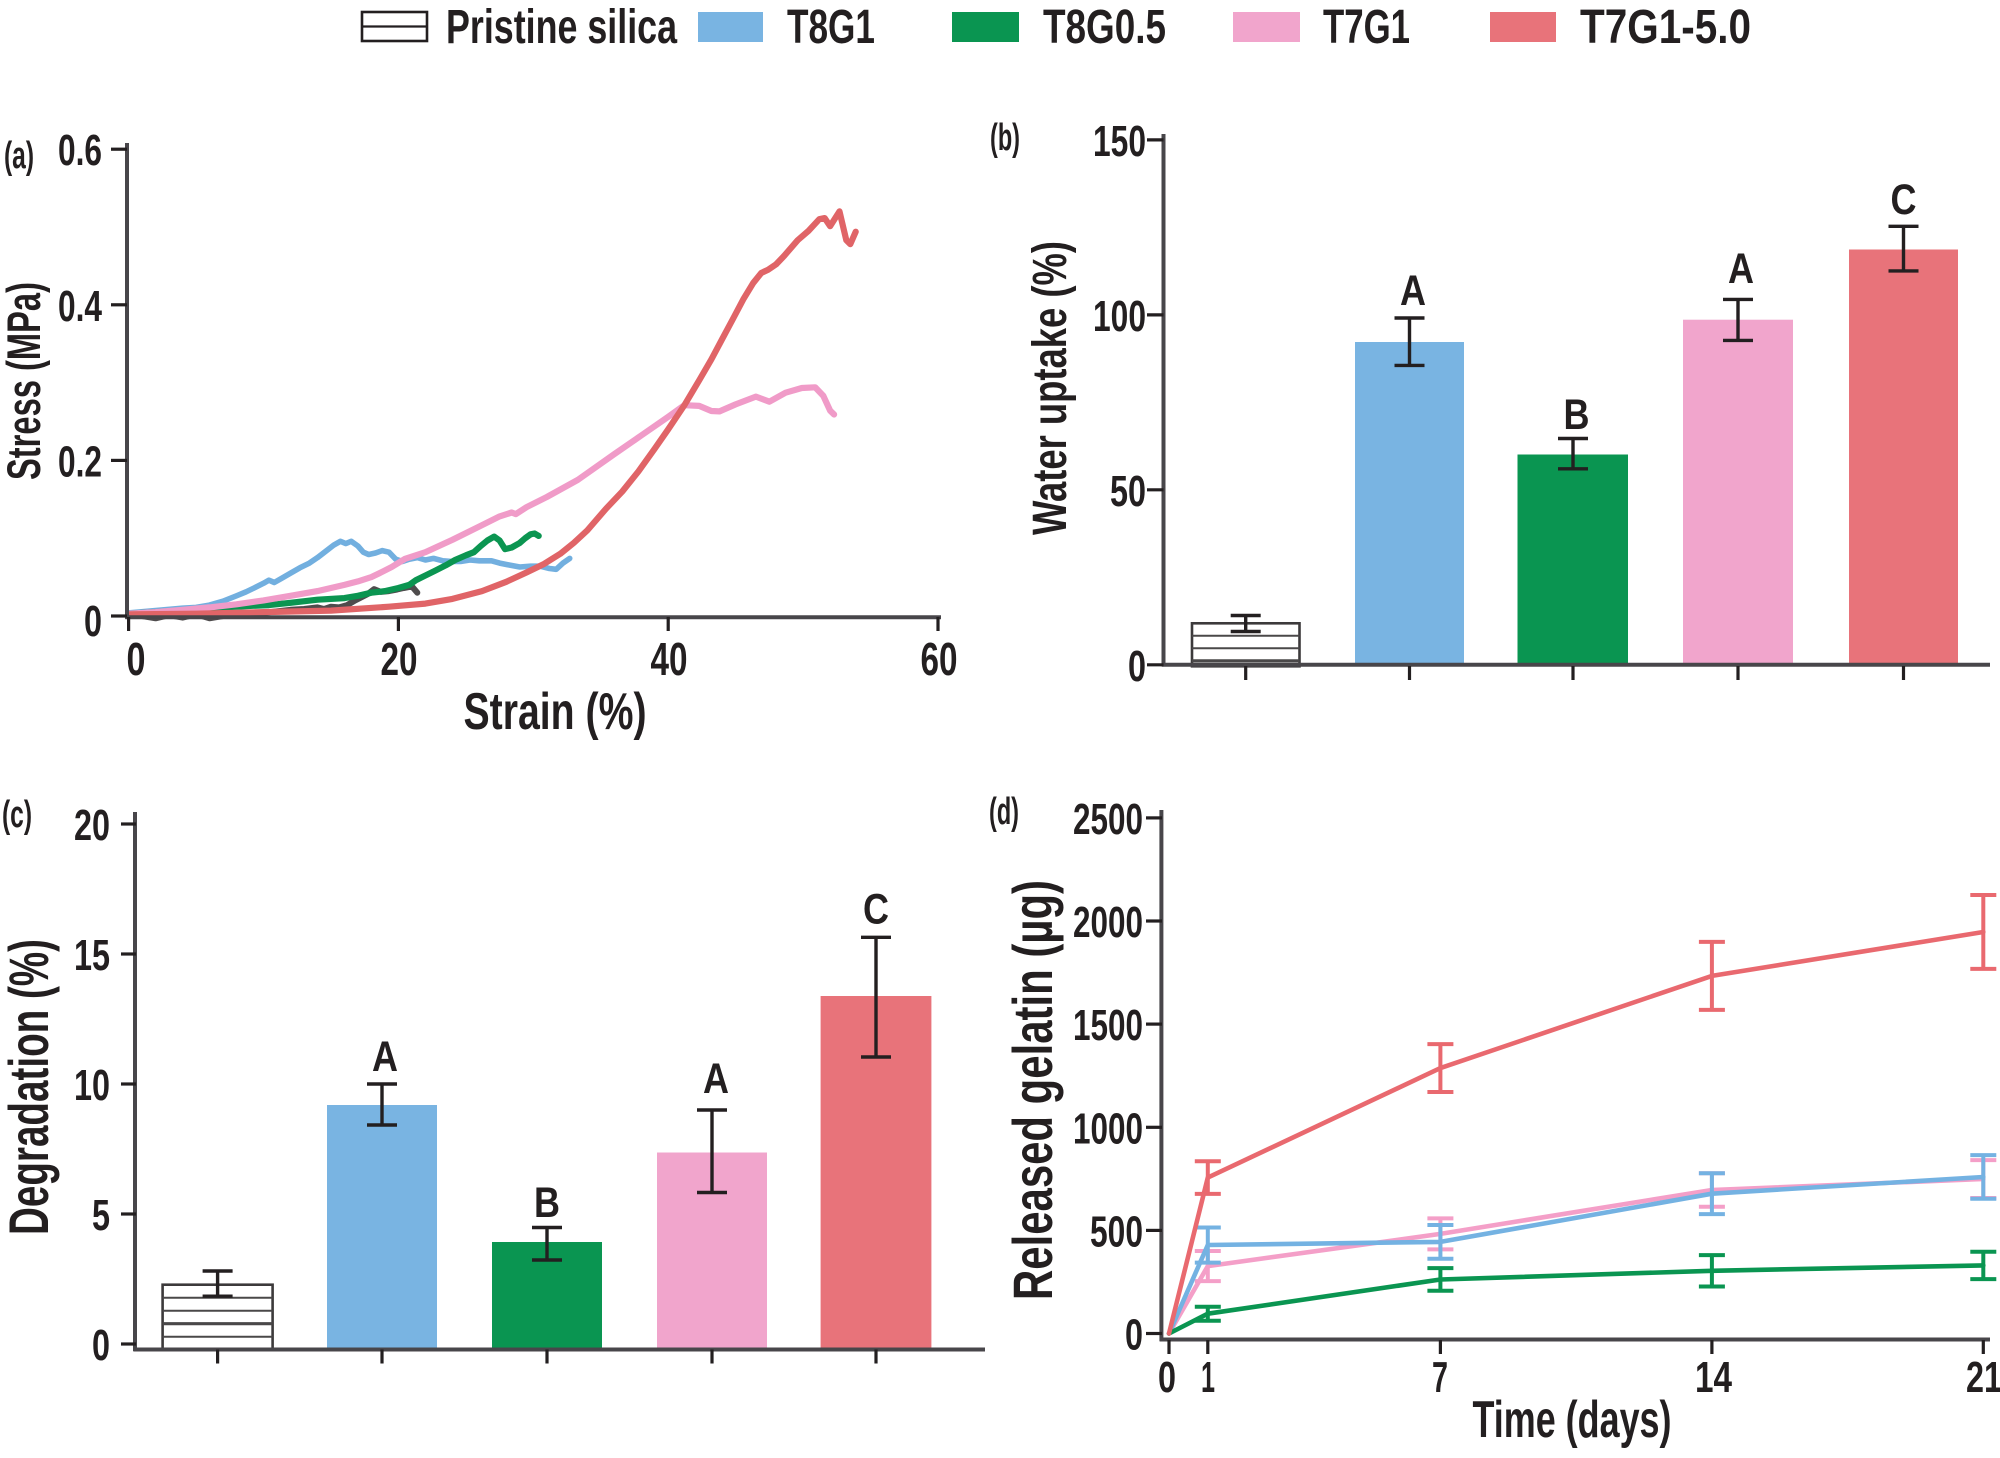 This screenshot has height=1458, width=2000. Describe the element at coordinates (17, 815) in the screenshot. I see `svg-text: (c)` at that location.